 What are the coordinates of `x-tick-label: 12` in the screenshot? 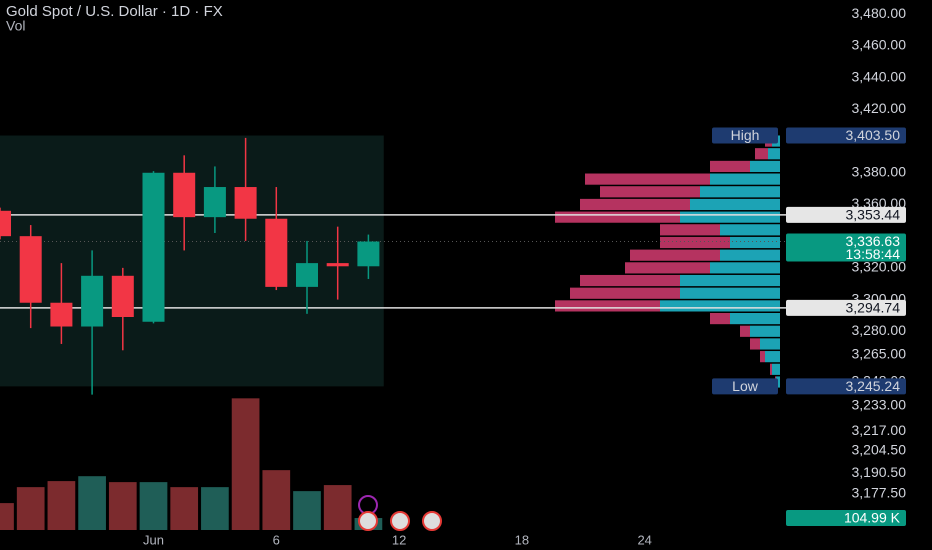 It's located at (399, 539).